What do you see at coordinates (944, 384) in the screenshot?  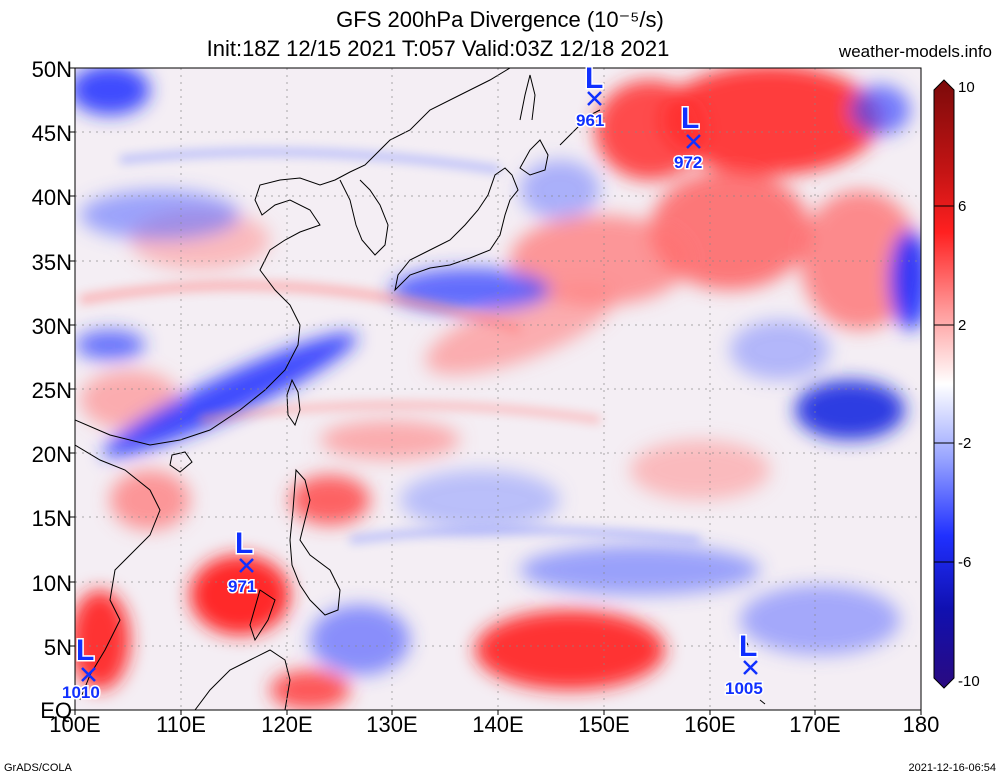 I see `colorbar` at bounding box center [944, 384].